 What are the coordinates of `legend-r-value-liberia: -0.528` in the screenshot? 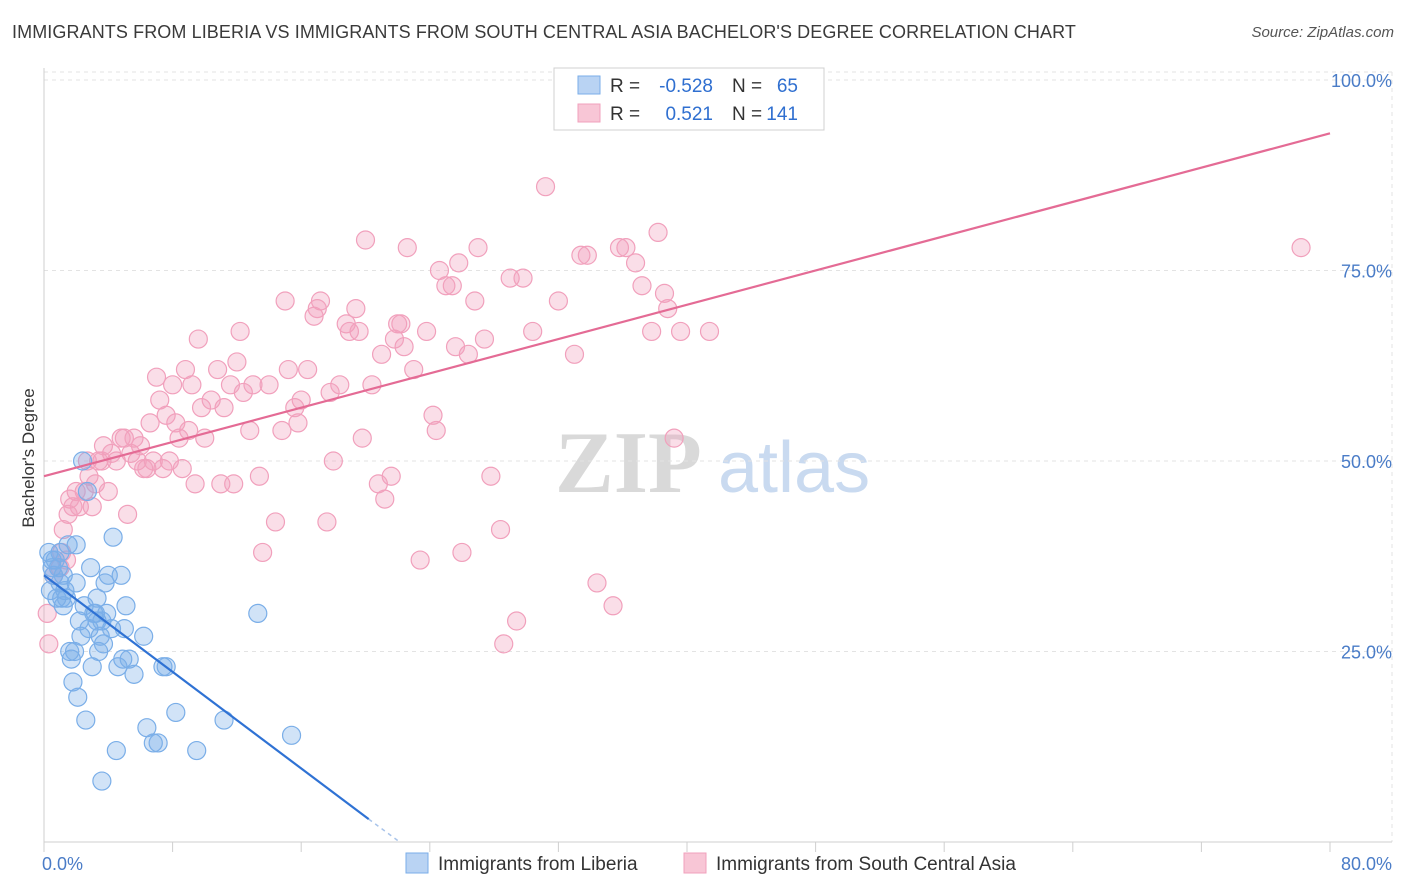 It's located at (686, 86).